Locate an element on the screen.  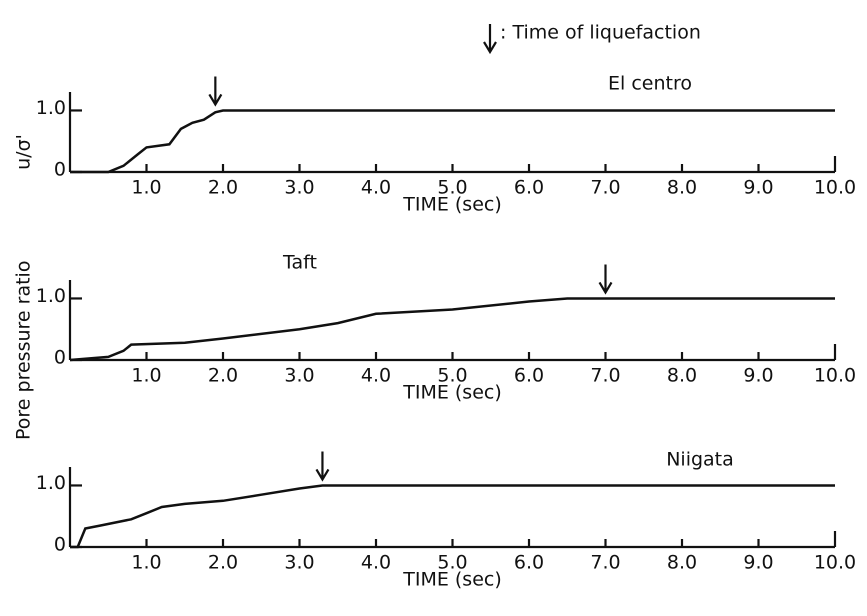
y-axis-label: Pore pressure ratio is located at coordinates (24, 350).